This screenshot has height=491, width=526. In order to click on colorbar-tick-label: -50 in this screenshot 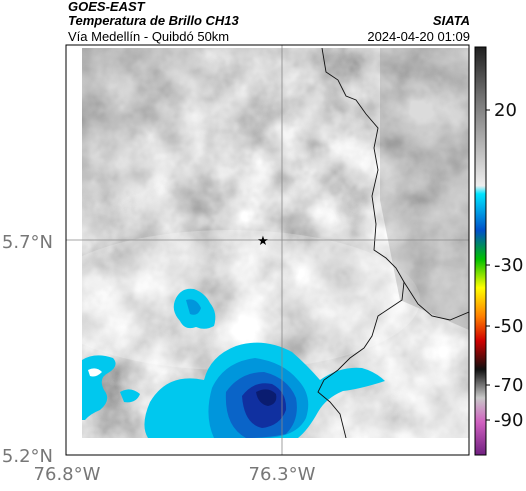, I will do `click(508, 326)`.